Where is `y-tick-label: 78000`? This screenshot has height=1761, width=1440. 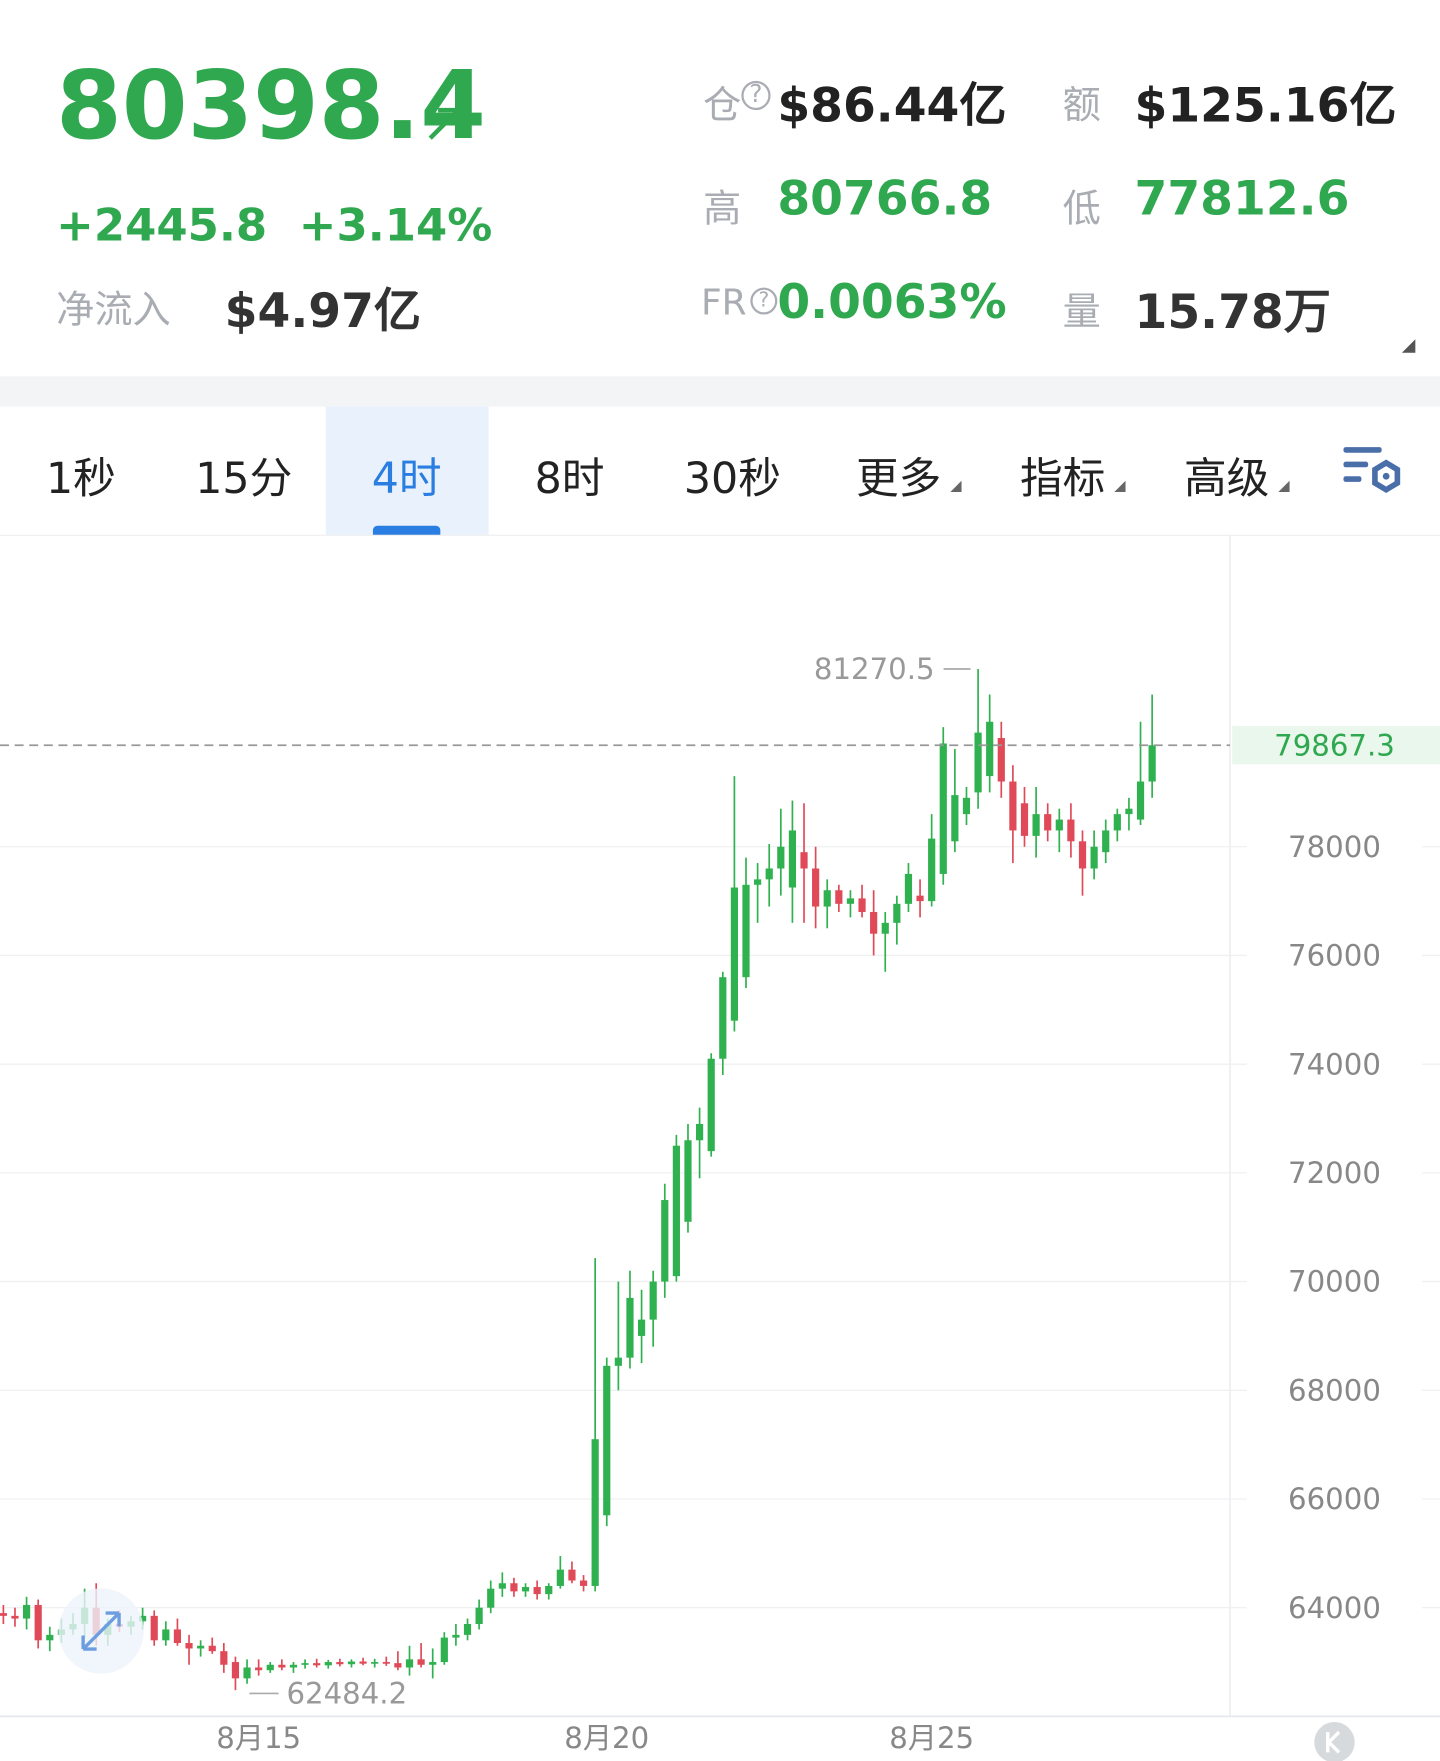 y-tick-label: 78000 is located at coordinates (1334, 847).